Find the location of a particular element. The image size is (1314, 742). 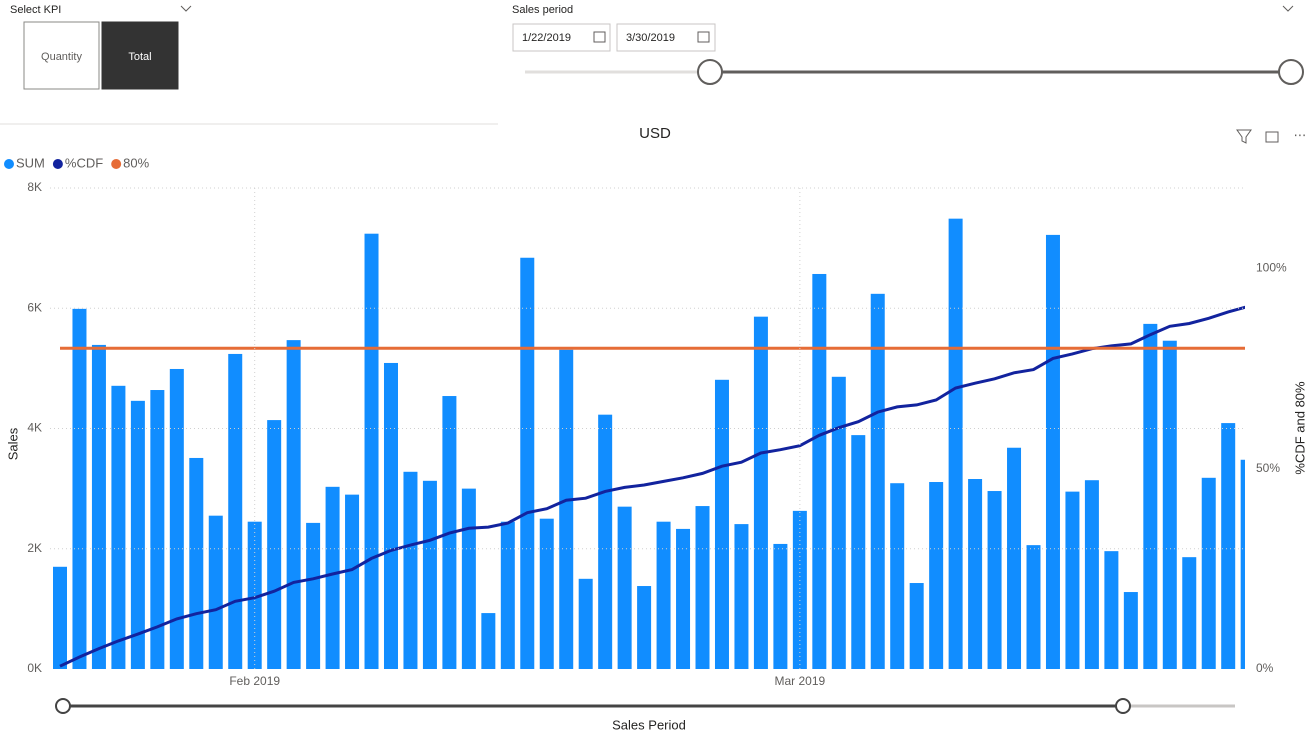

date-text: 1/22/2019 is located at coordinates (546, 38).